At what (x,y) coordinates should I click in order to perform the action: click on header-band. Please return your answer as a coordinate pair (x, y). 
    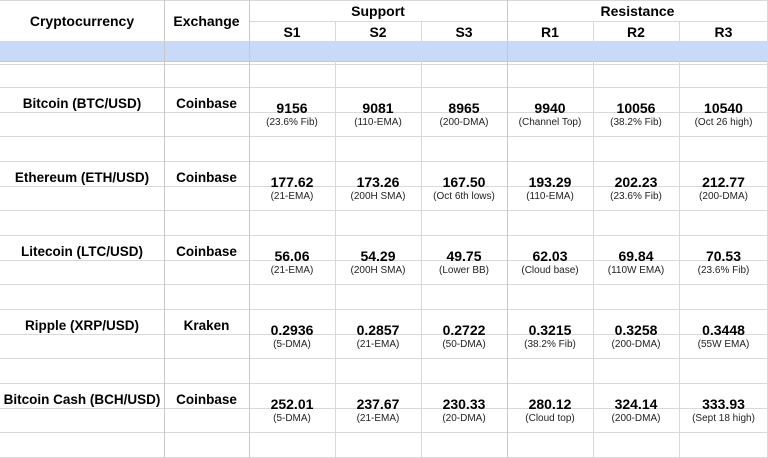
    Looking at the image, I should click on (384, 51).